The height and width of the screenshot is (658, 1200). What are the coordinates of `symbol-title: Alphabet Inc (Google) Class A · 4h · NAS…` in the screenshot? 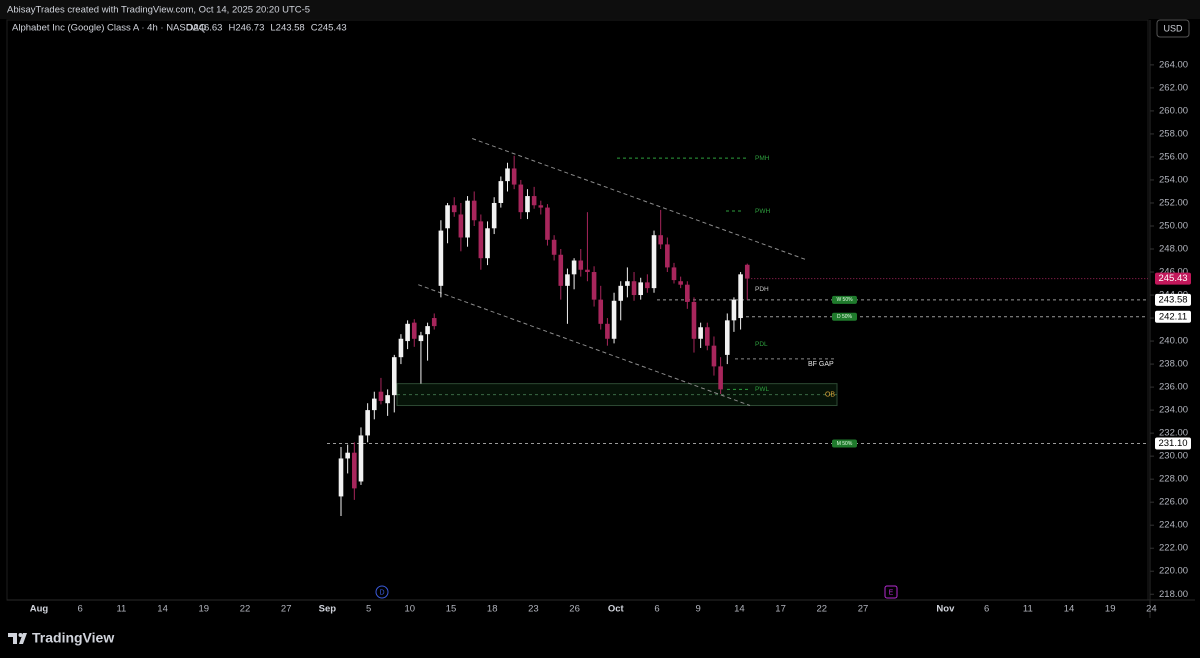 It's located at (109, 28).